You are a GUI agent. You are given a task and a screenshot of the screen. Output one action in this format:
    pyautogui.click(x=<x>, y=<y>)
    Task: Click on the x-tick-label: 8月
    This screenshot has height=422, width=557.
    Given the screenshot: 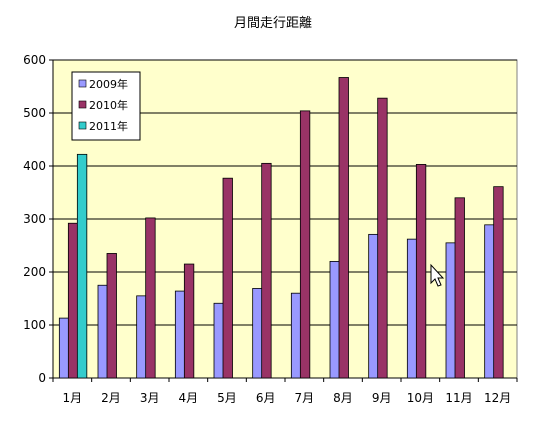 What is the action you would take?
    pyautogui.click(x=343, y=398)
    